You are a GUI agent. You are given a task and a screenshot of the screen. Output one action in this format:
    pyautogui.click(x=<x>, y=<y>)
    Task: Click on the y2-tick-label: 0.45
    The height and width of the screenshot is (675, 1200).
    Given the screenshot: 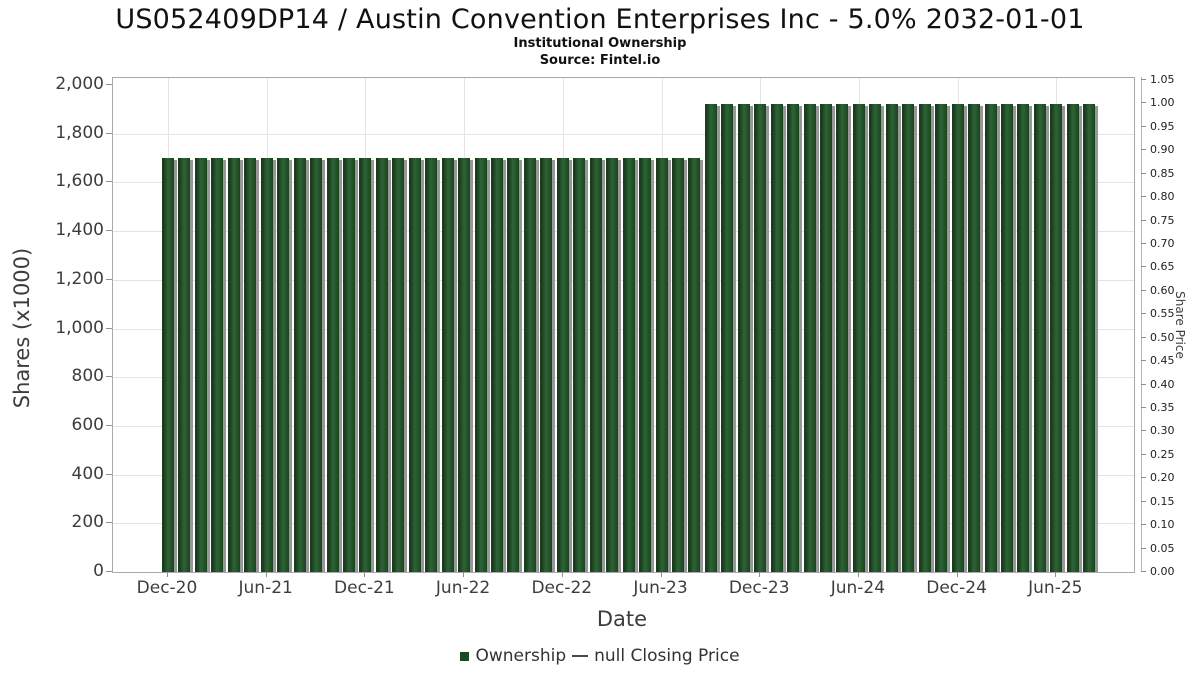 What is the action you would take?
    pyautogui.click(x=1162, y=361)
    